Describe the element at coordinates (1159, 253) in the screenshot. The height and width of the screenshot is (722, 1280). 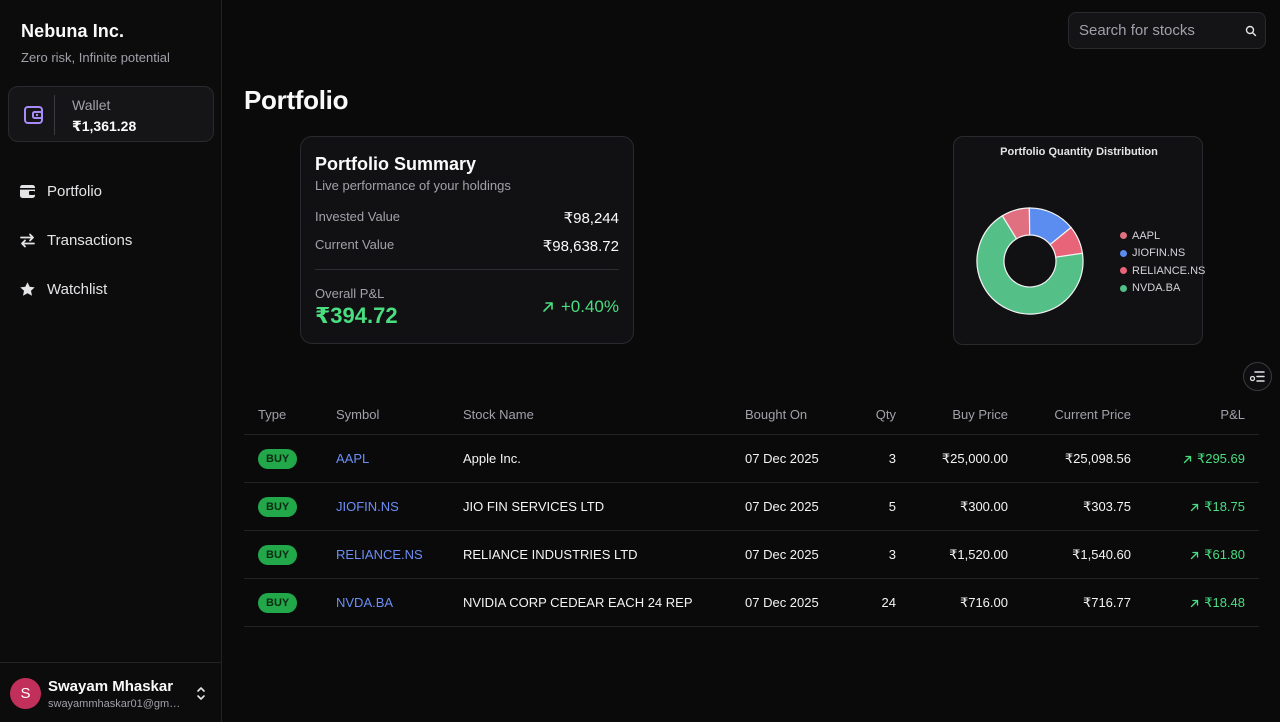
I see `legend-label: JIOFIN.NS` at that location.